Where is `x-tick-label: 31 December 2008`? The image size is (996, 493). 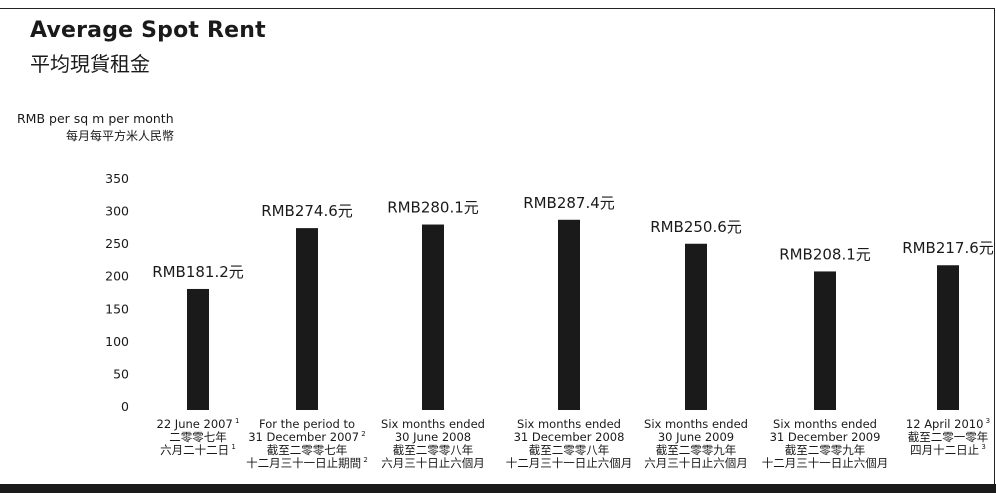
x-tick-label: 31 December 2008 is located at coordinates (569, 437).